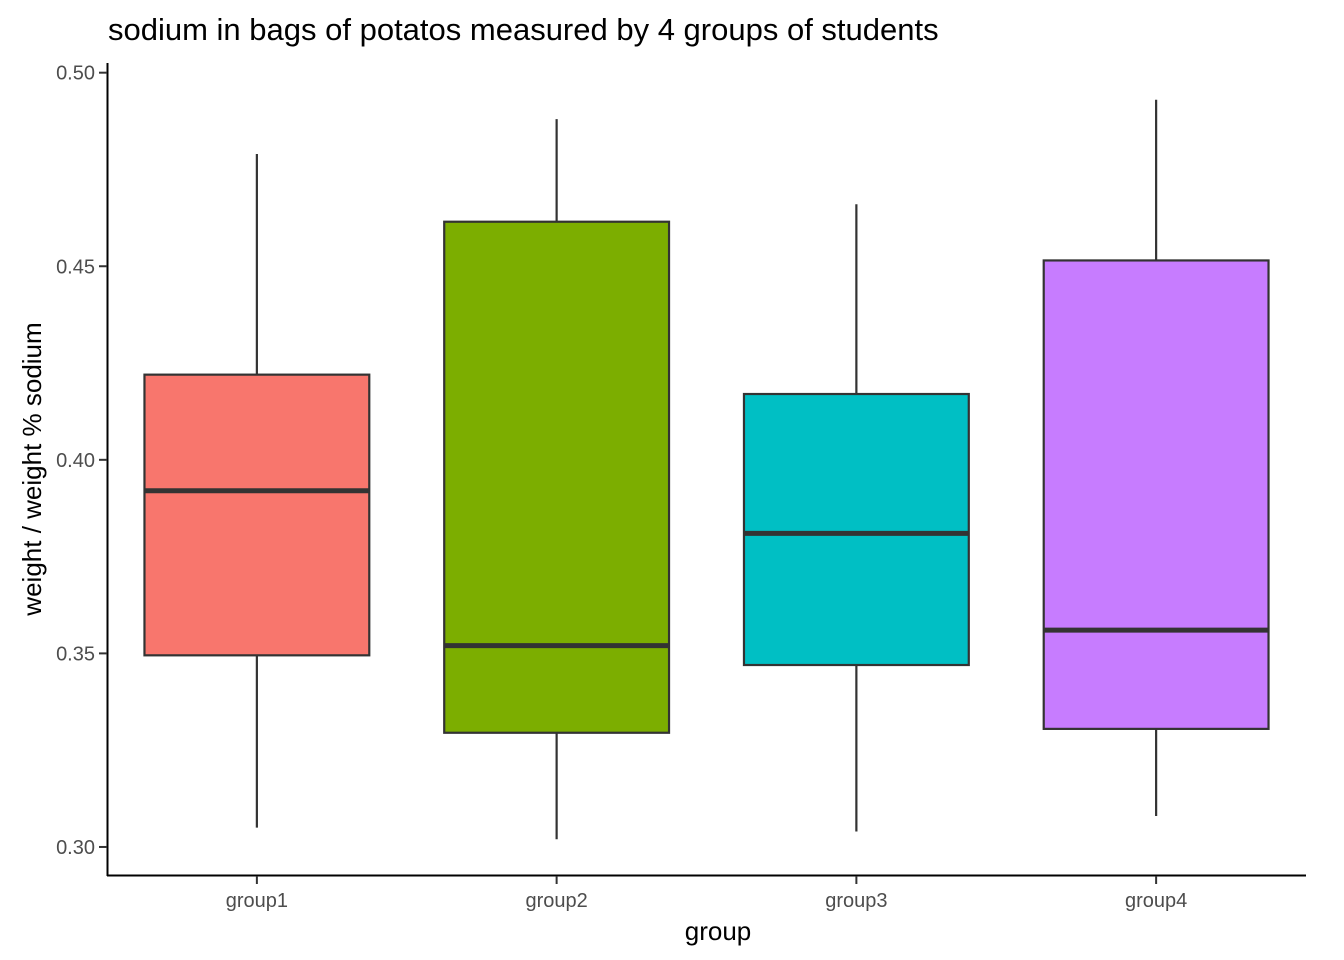 Image resolution: width=1344 pixels, height=960 pixels. Describe the element at coordinates (718, 931) in the screenshot. I see `x-axis-title: group` at that location.